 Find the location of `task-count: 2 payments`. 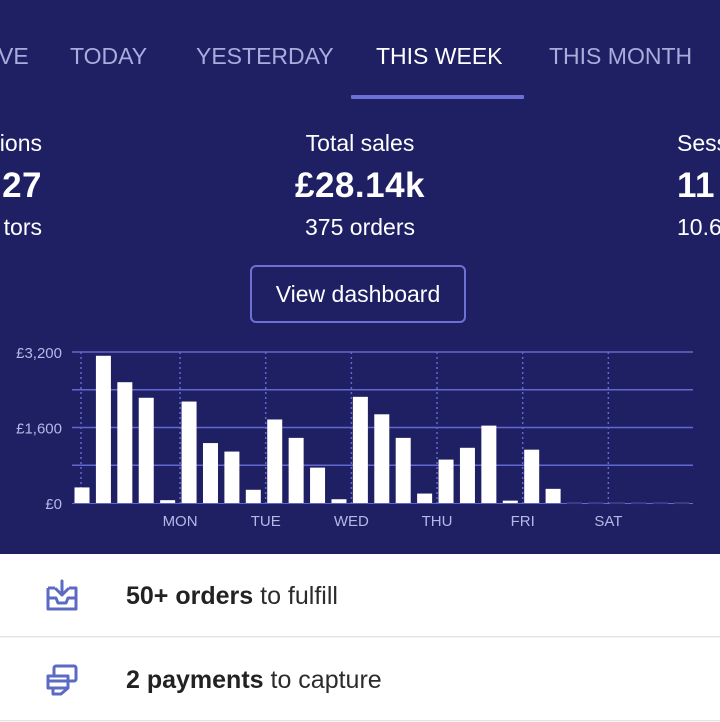

task-count: 2 payments is located at coordinates (195, 680).